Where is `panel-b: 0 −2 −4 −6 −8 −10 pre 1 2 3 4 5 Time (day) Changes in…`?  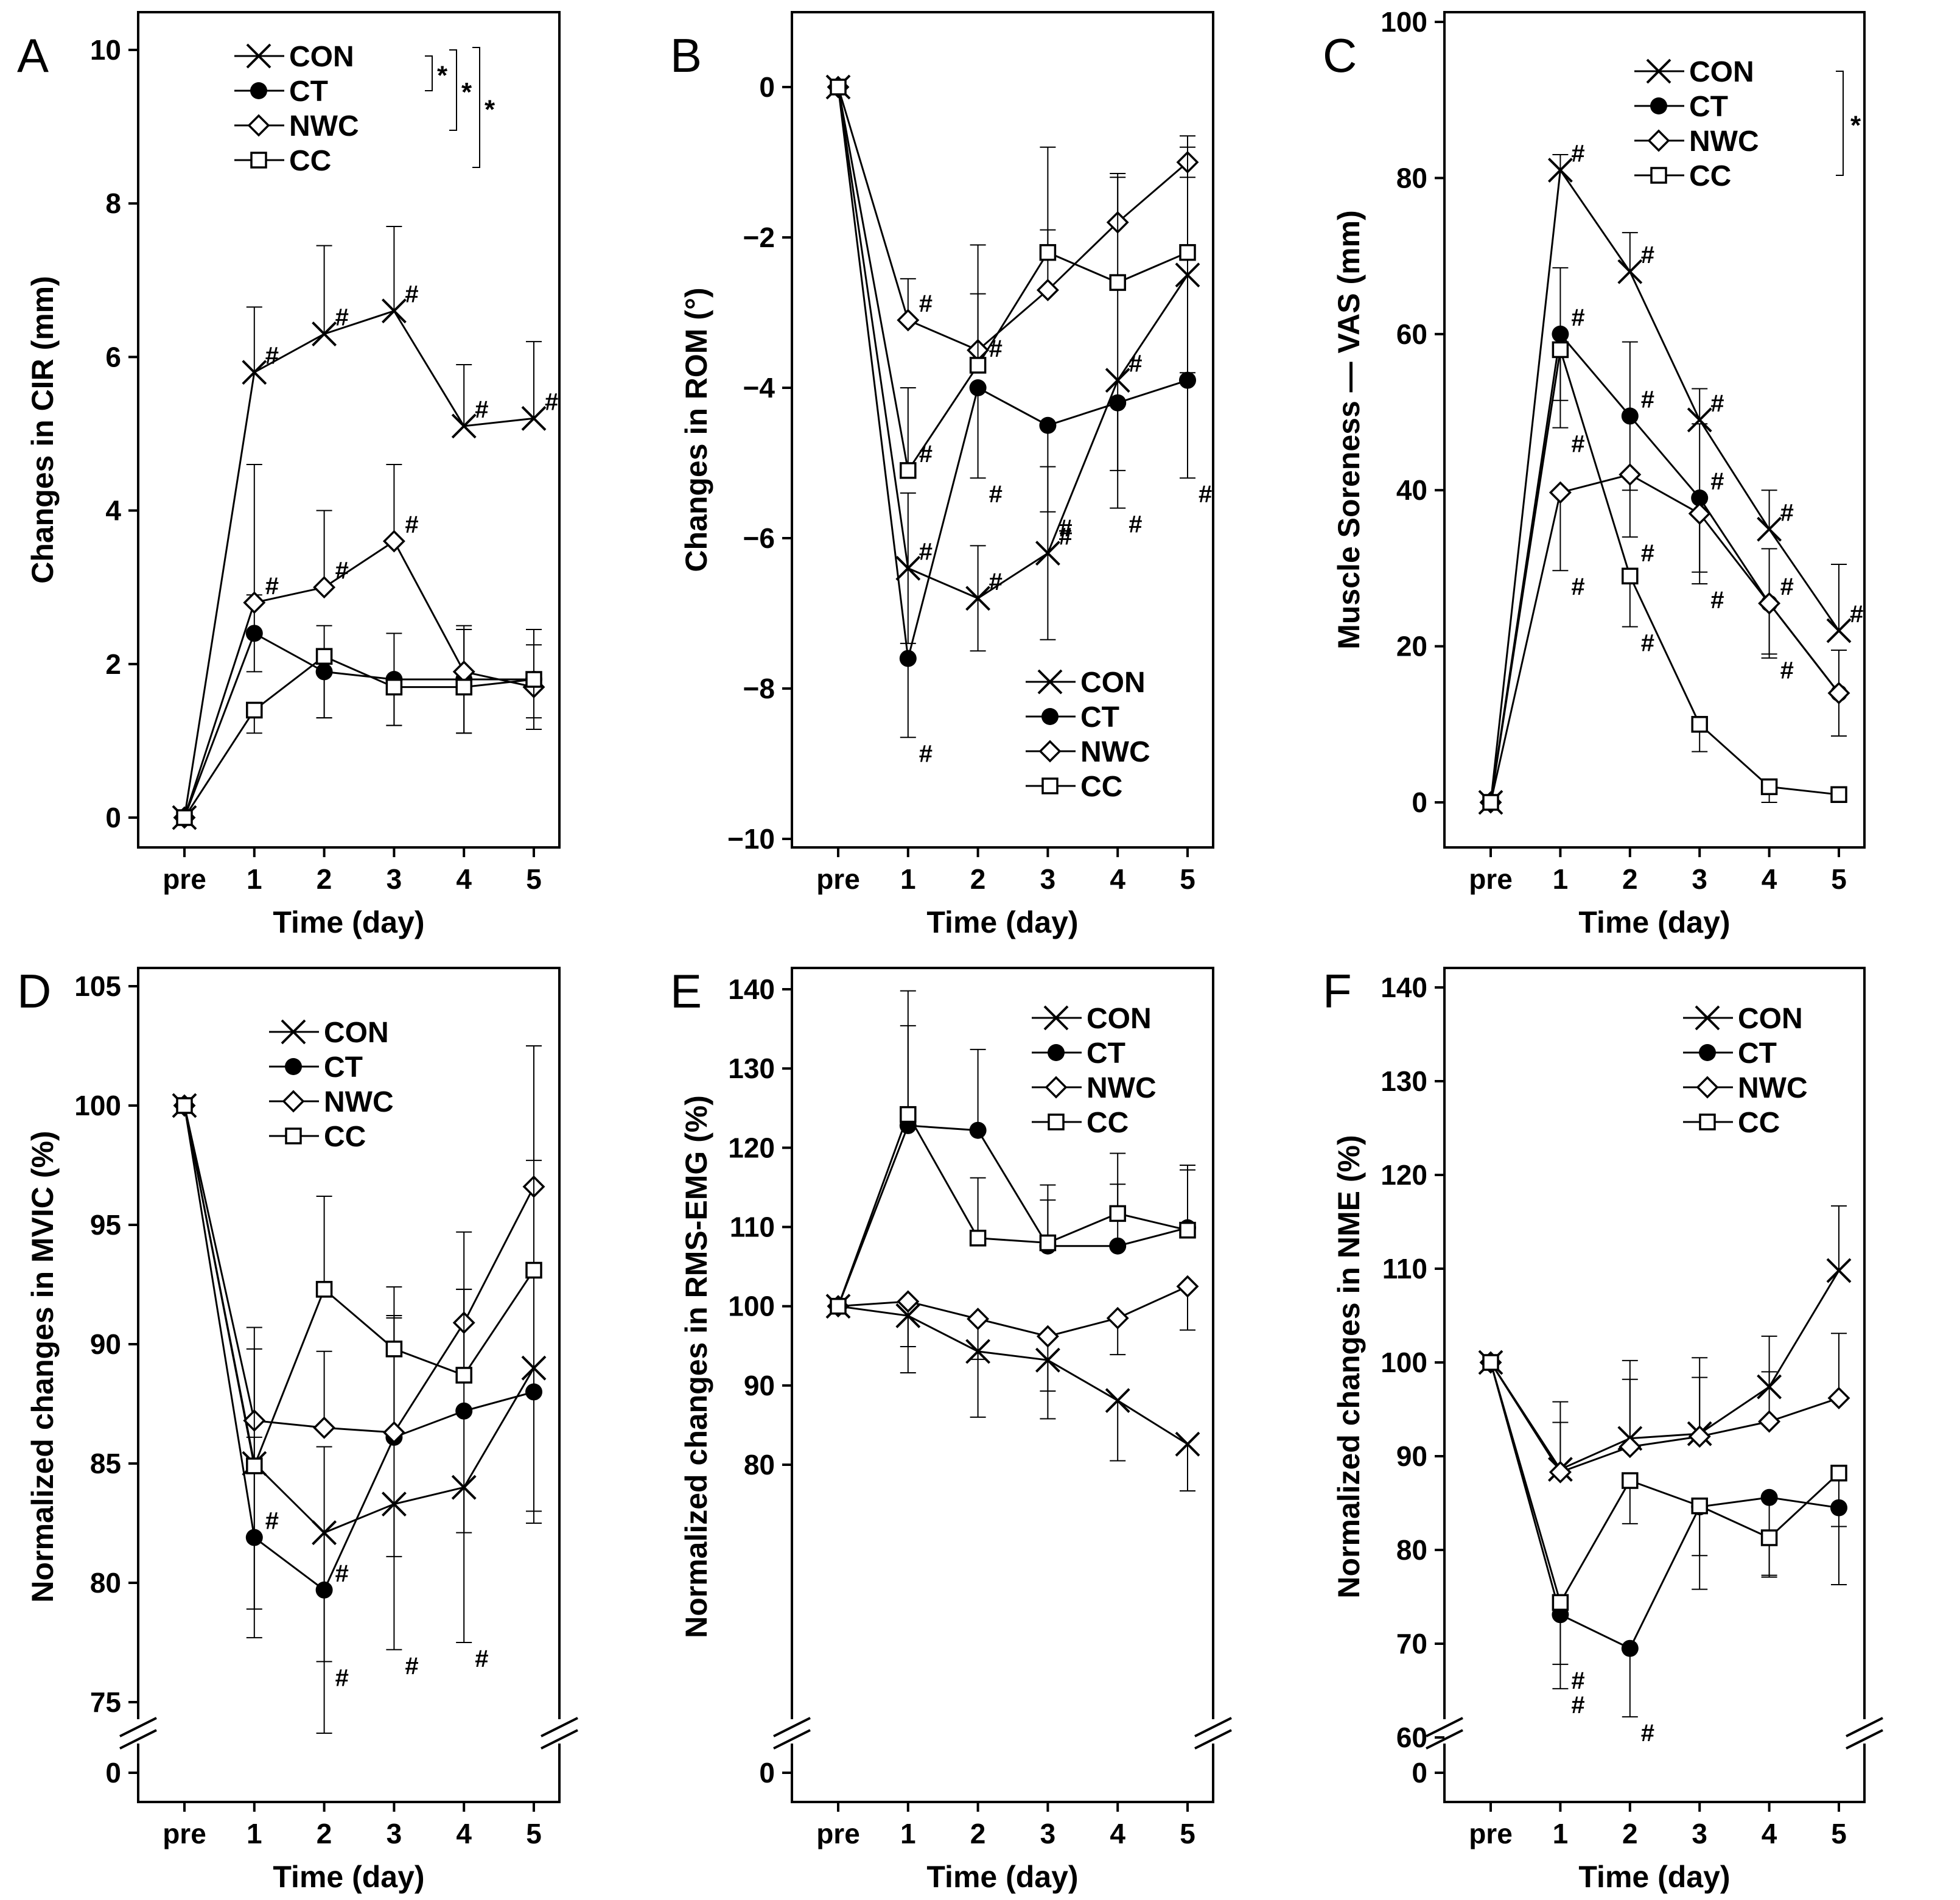
panel-b: 0 −2 −4 −6 −8 −10 pre 1 2 3 4 5 Time (day) Changes in… is located at coordinates (942, 475).